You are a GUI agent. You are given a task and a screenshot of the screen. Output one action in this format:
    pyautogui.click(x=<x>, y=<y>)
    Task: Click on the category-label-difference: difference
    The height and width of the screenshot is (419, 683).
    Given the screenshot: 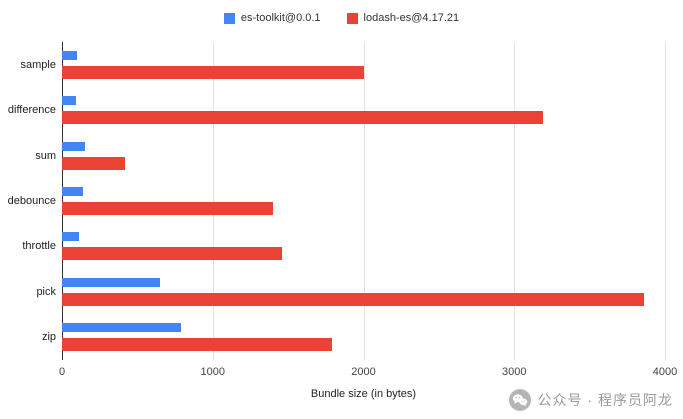 What is the action you would take?
    pyautogui.click(x=31, y=110)
    